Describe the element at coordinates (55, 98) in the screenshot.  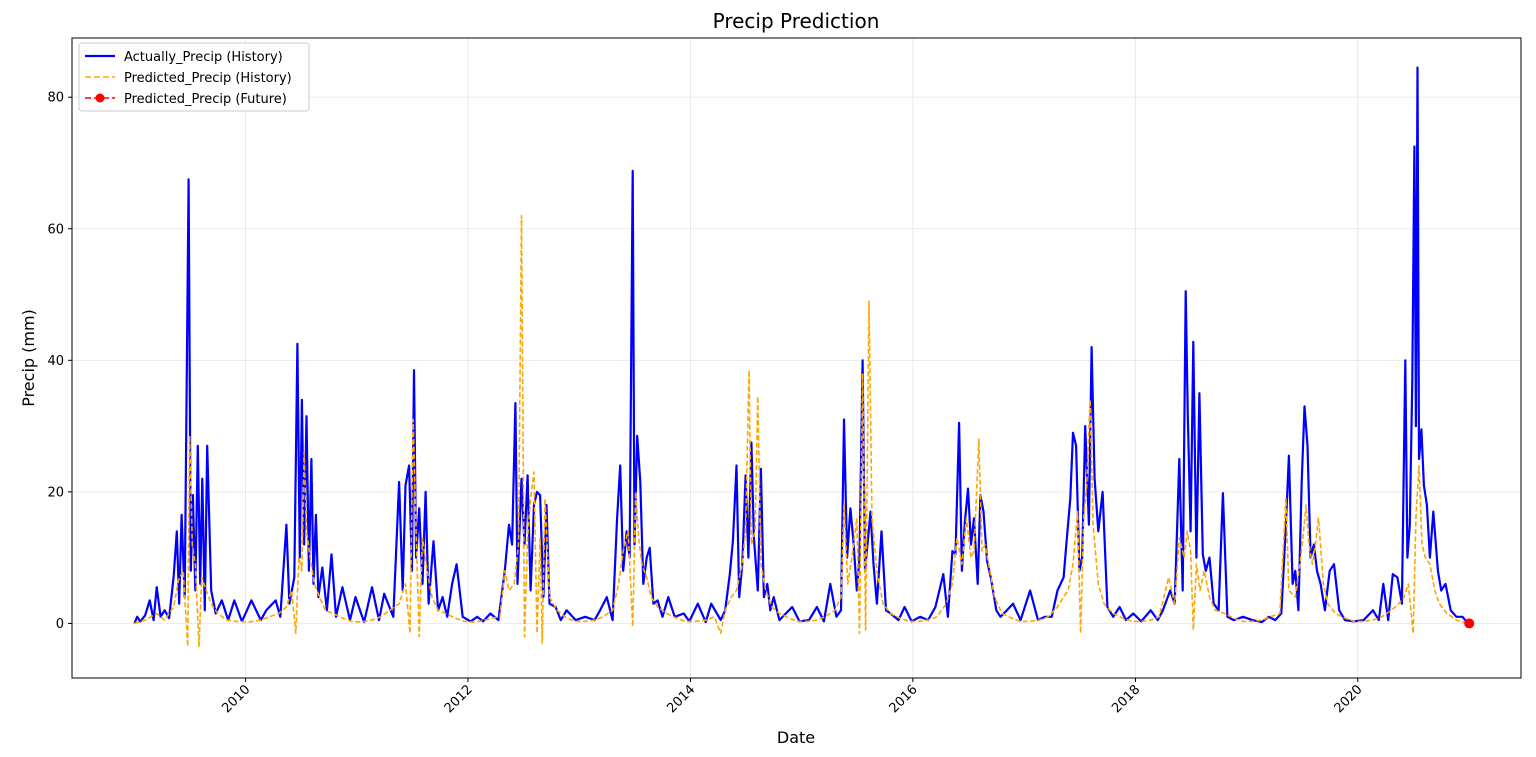
I see `y-tick-label: 80` at that location.